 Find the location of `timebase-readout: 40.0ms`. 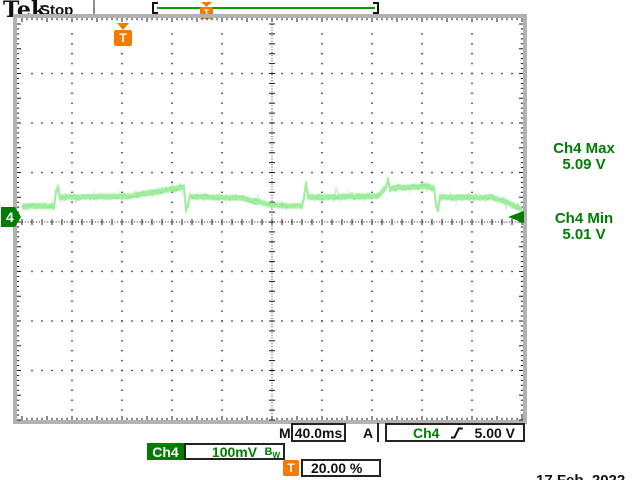

timebase-readout: 40.0ms is located at coordinates (318, 432).